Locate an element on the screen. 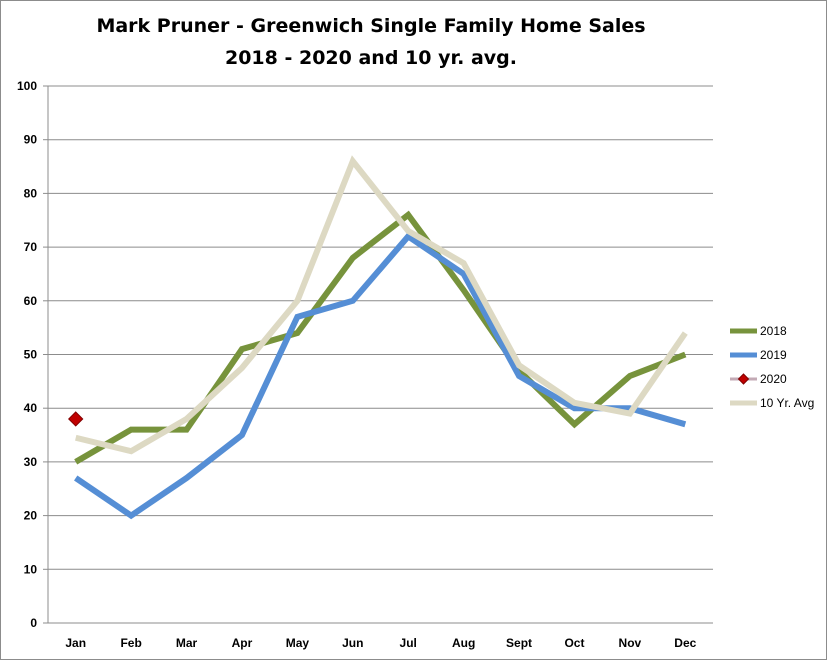  x-tick-label-jun: Jun is located at coordinates (352, 643).